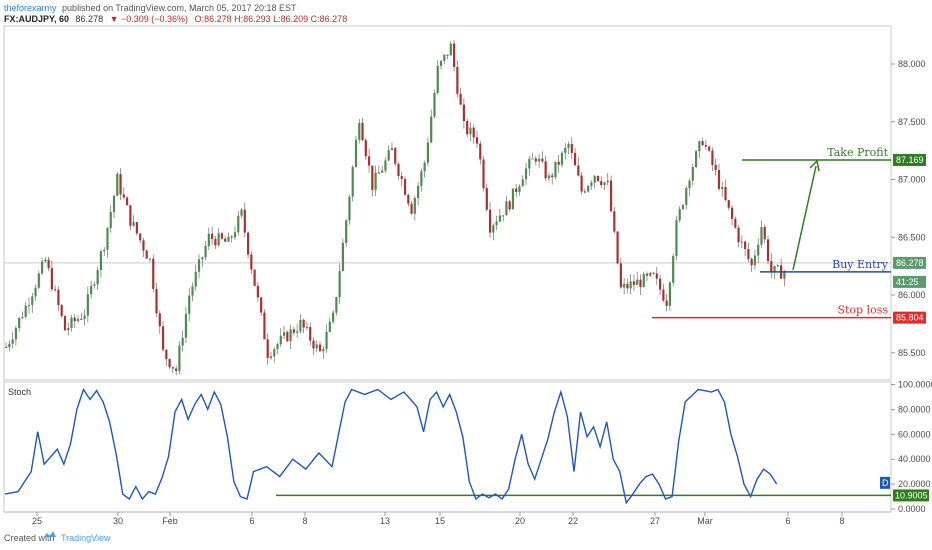 The width and height of the screenshot is (932, 550). I want to click on tradingview-logo-icon, so click(50, 534).